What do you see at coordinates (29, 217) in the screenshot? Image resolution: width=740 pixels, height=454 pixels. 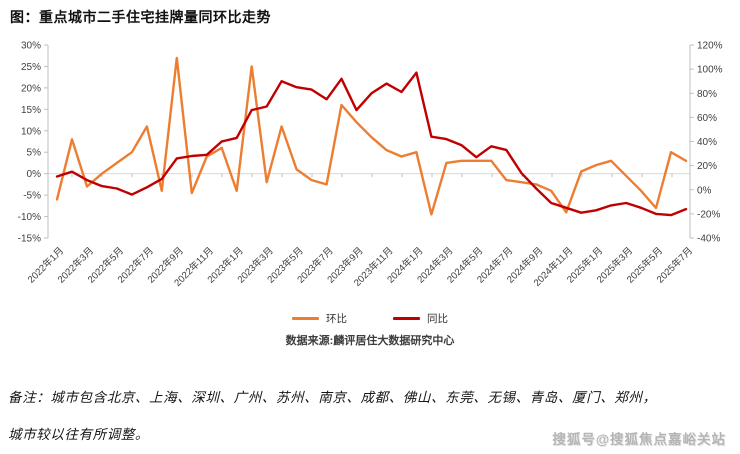 I see `left-axis-label: -10%` at bounding box center [29, 217].